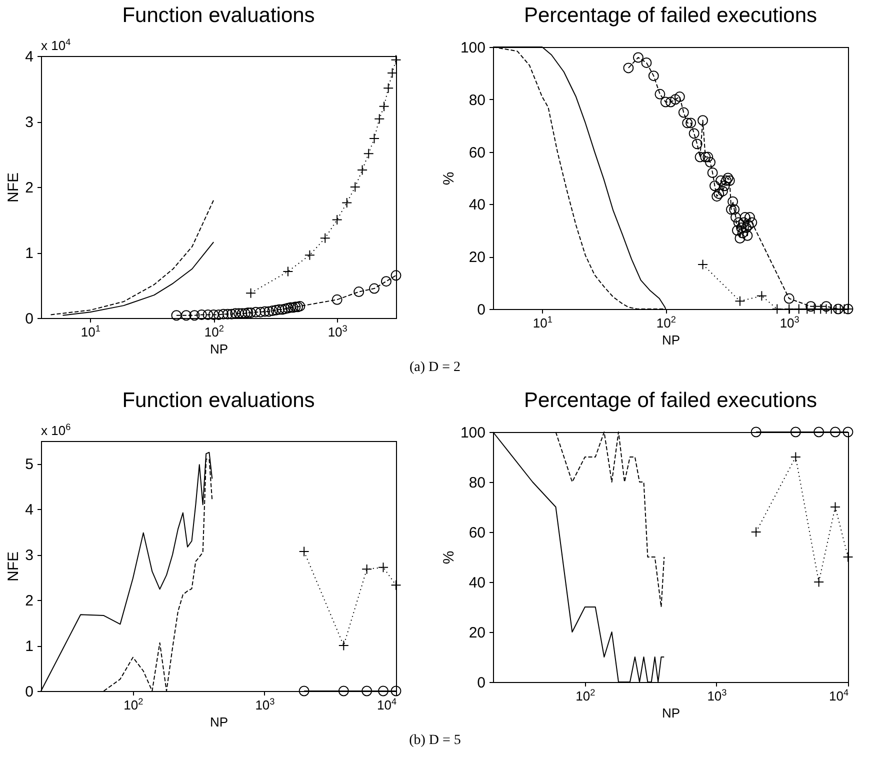  Describe the element at coordinates (56, 430) in the screenshot. I see `text: x 10$^{6}$` at that location.